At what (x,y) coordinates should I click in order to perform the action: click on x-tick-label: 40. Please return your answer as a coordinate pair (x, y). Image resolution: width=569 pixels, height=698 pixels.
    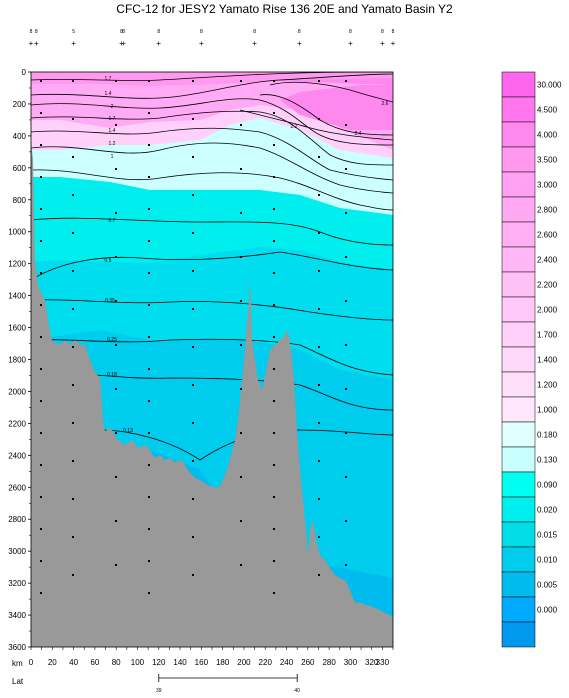
    Looking at the image, I should click on (73, 662).